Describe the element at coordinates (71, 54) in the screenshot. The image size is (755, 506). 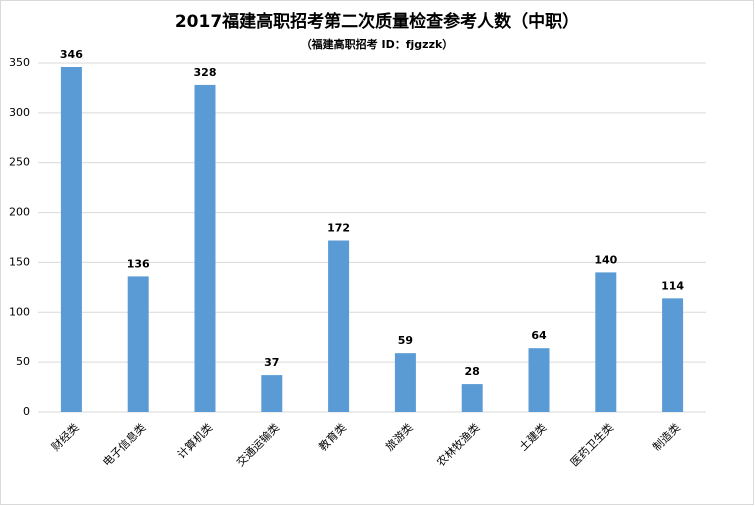
I see `value-label: 346` at that location.